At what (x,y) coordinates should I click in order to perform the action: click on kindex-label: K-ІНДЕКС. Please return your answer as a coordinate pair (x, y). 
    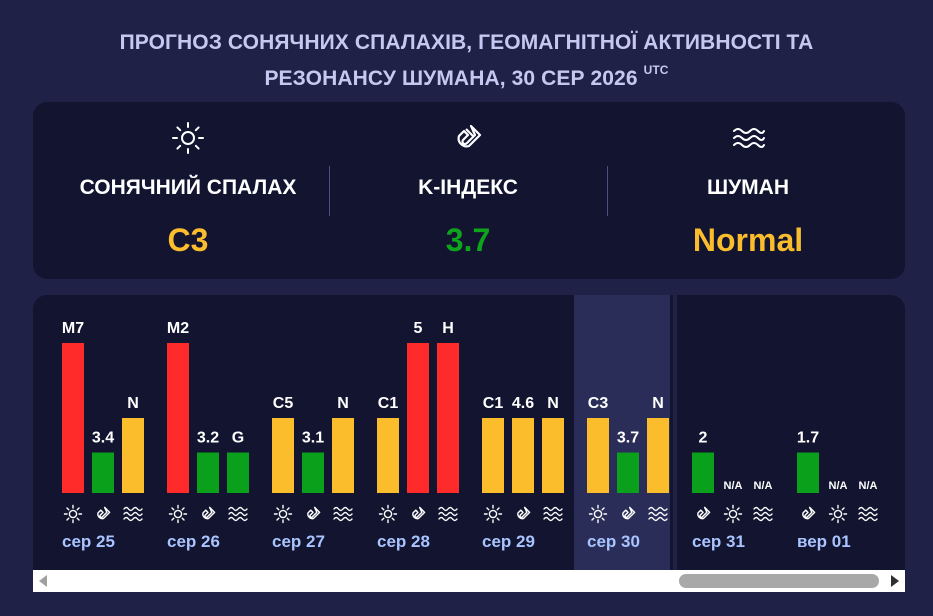
    Looking at the image, I should click on (468, 187).